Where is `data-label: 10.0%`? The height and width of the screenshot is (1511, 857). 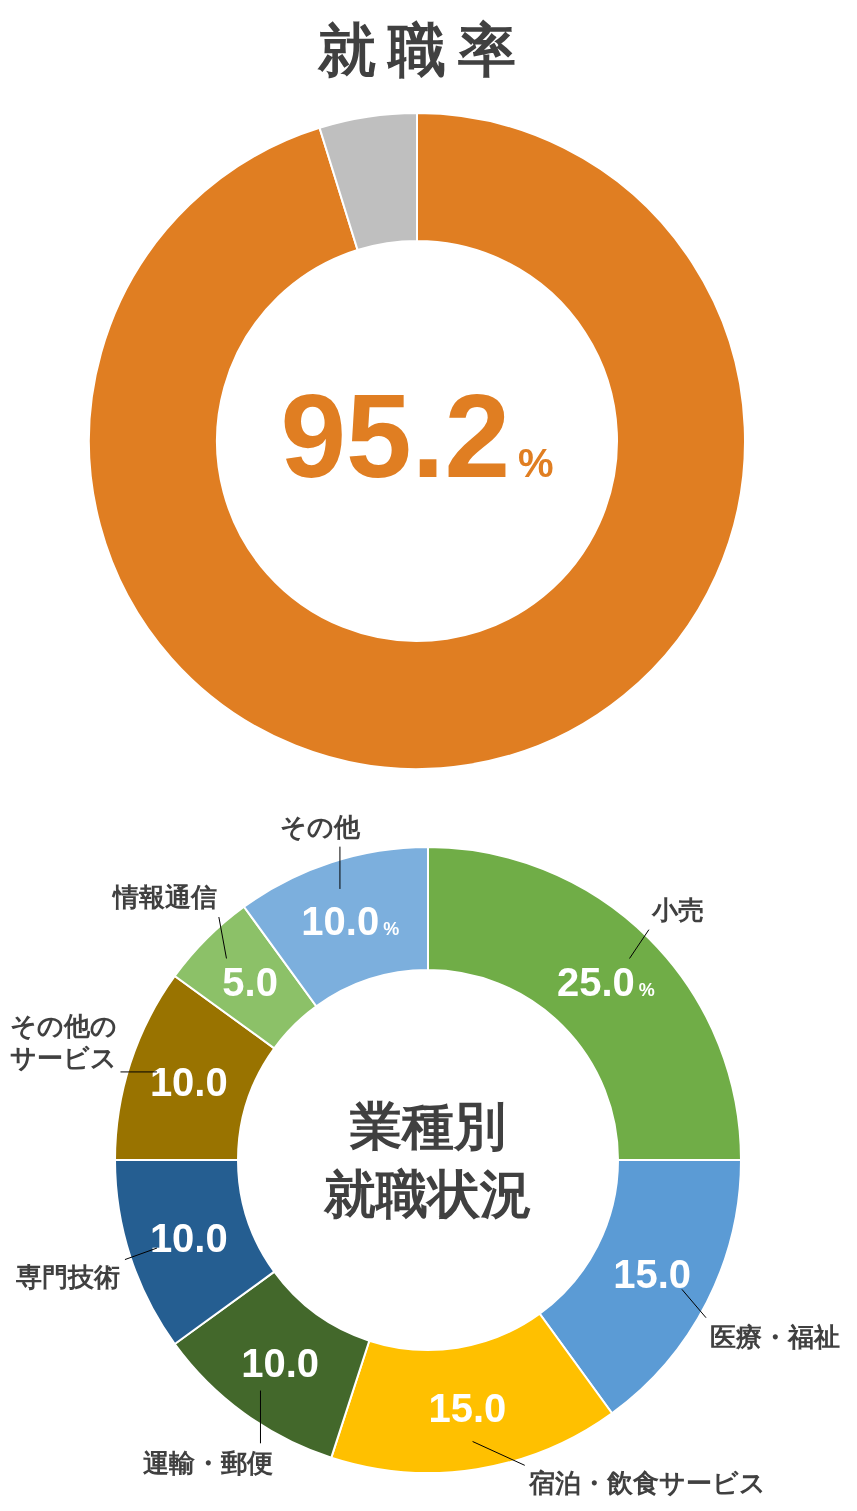 data-label: 10.0% is located at coordinates (350, 920).